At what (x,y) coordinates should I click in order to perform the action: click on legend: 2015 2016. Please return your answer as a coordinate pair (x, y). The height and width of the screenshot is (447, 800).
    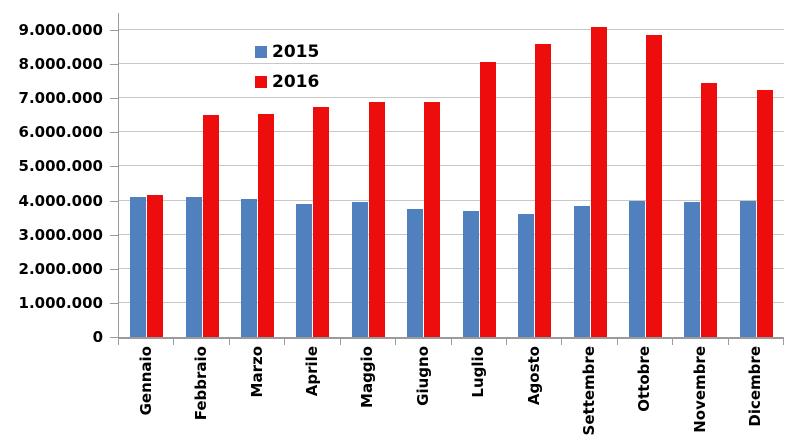
    Looking at the image, I should click on (287, 70).